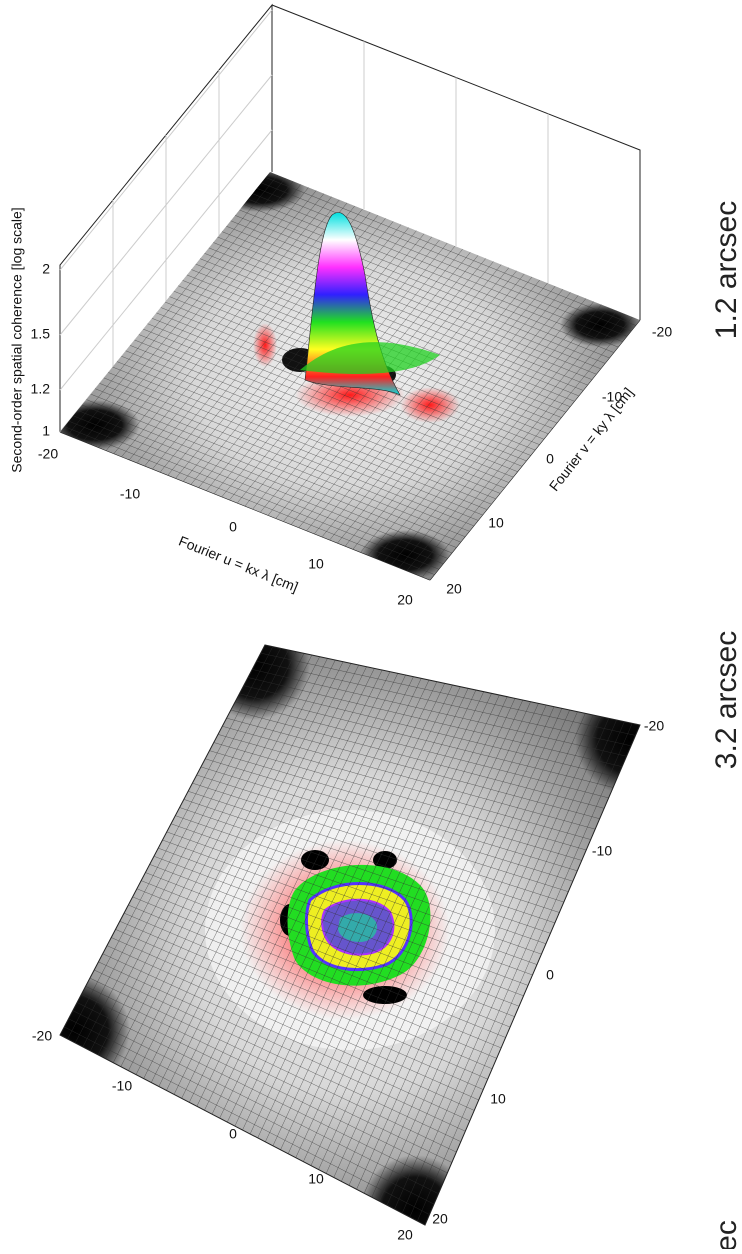 This screenshot has height=1254, width=742. Describe the element at coordinates (726, 700) in the screenshot. I see `side-label: 3.2 arcsec` at that location.